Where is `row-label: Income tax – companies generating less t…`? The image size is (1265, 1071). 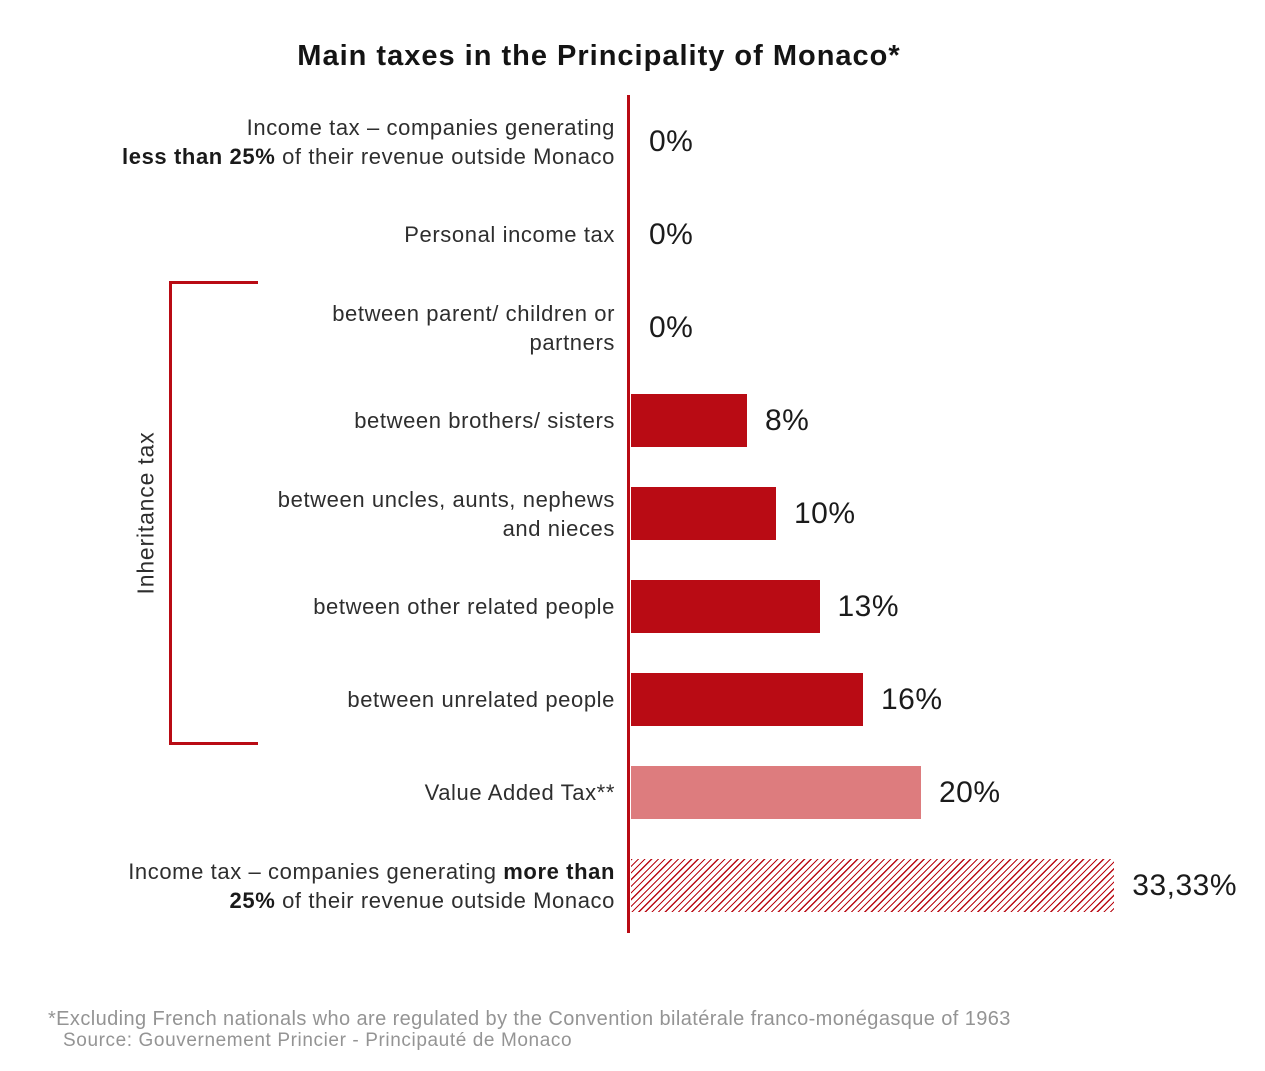
row-label: Income tax – companies generating less t… is located at coordinates (368, 141).